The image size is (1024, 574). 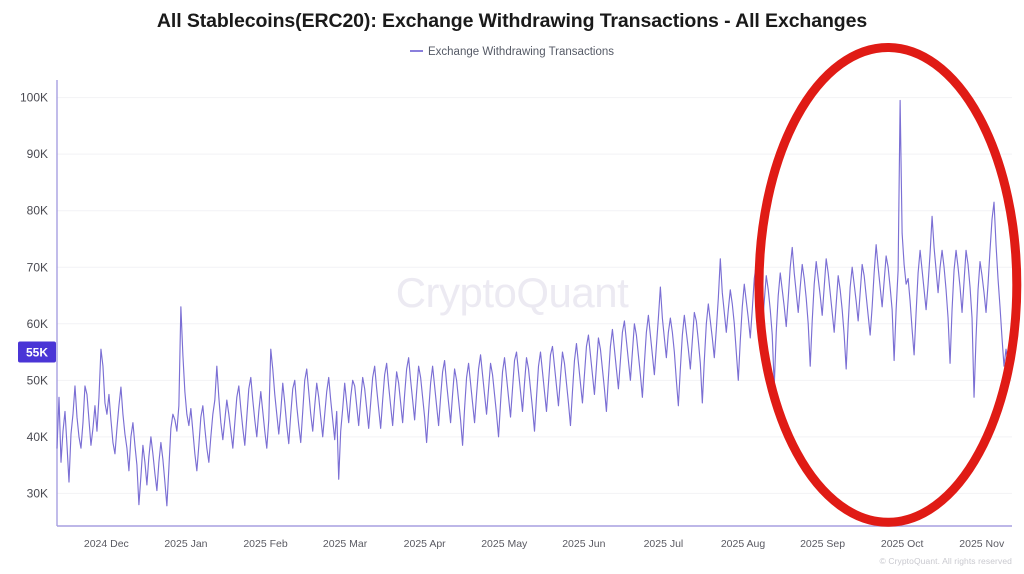 What do you see at coordinates (822, 544) in the screenshot?
I see `x-axis-tick-label: 2025 Sep` at bounding box center [822, 544].